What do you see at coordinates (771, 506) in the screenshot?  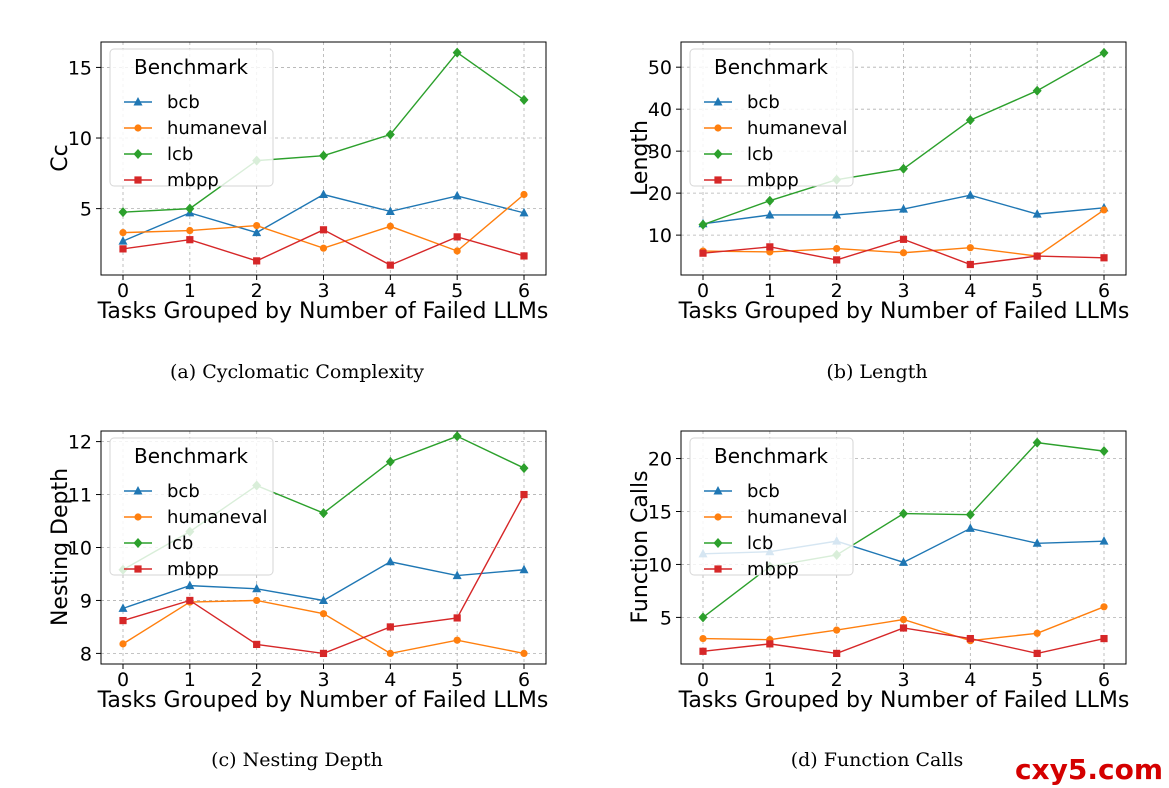 I see `legend-box` at bounding box center [771, 506].